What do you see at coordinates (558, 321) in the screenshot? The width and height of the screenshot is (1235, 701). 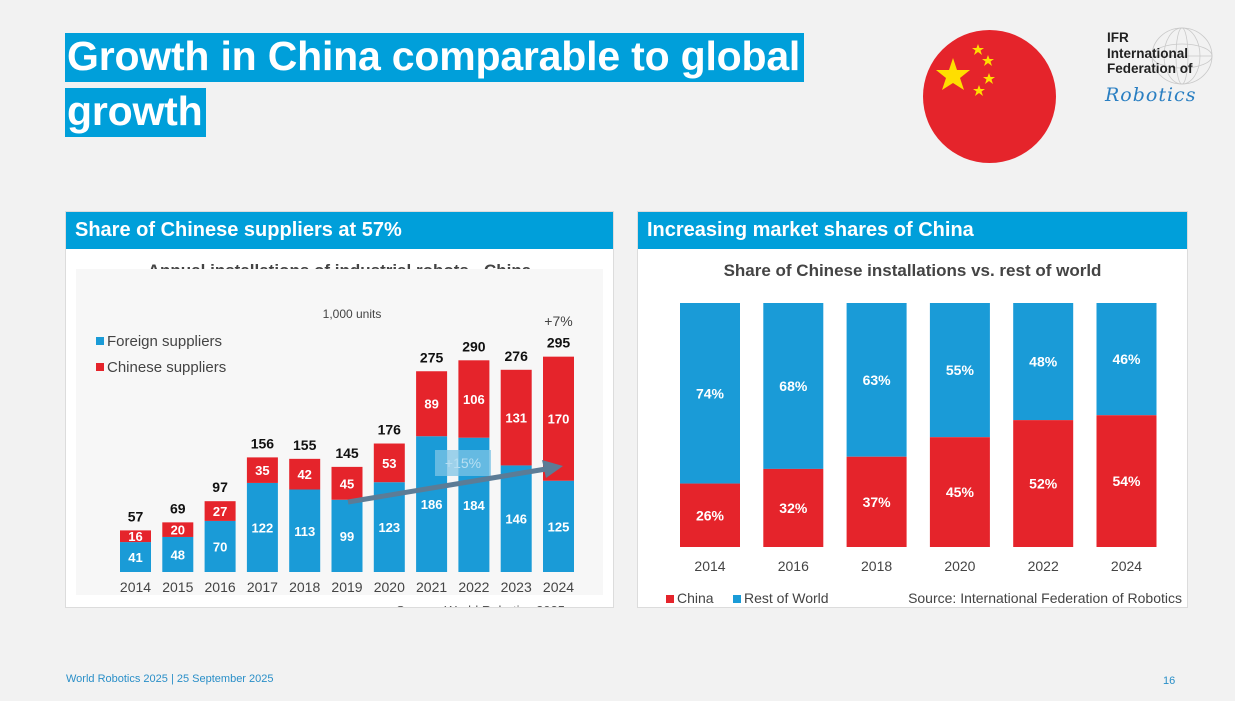 I see `growth-annotation: +7%` at bounding box center [558, 321].